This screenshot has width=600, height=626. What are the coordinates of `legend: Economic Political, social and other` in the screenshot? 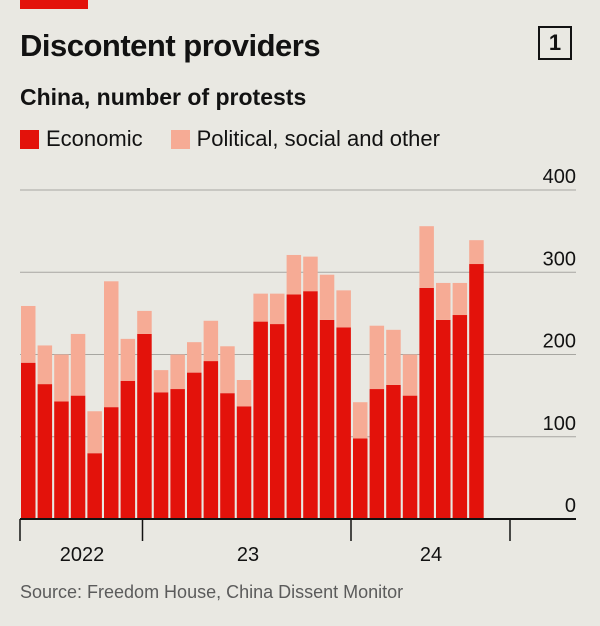 It's located at (244, 139).